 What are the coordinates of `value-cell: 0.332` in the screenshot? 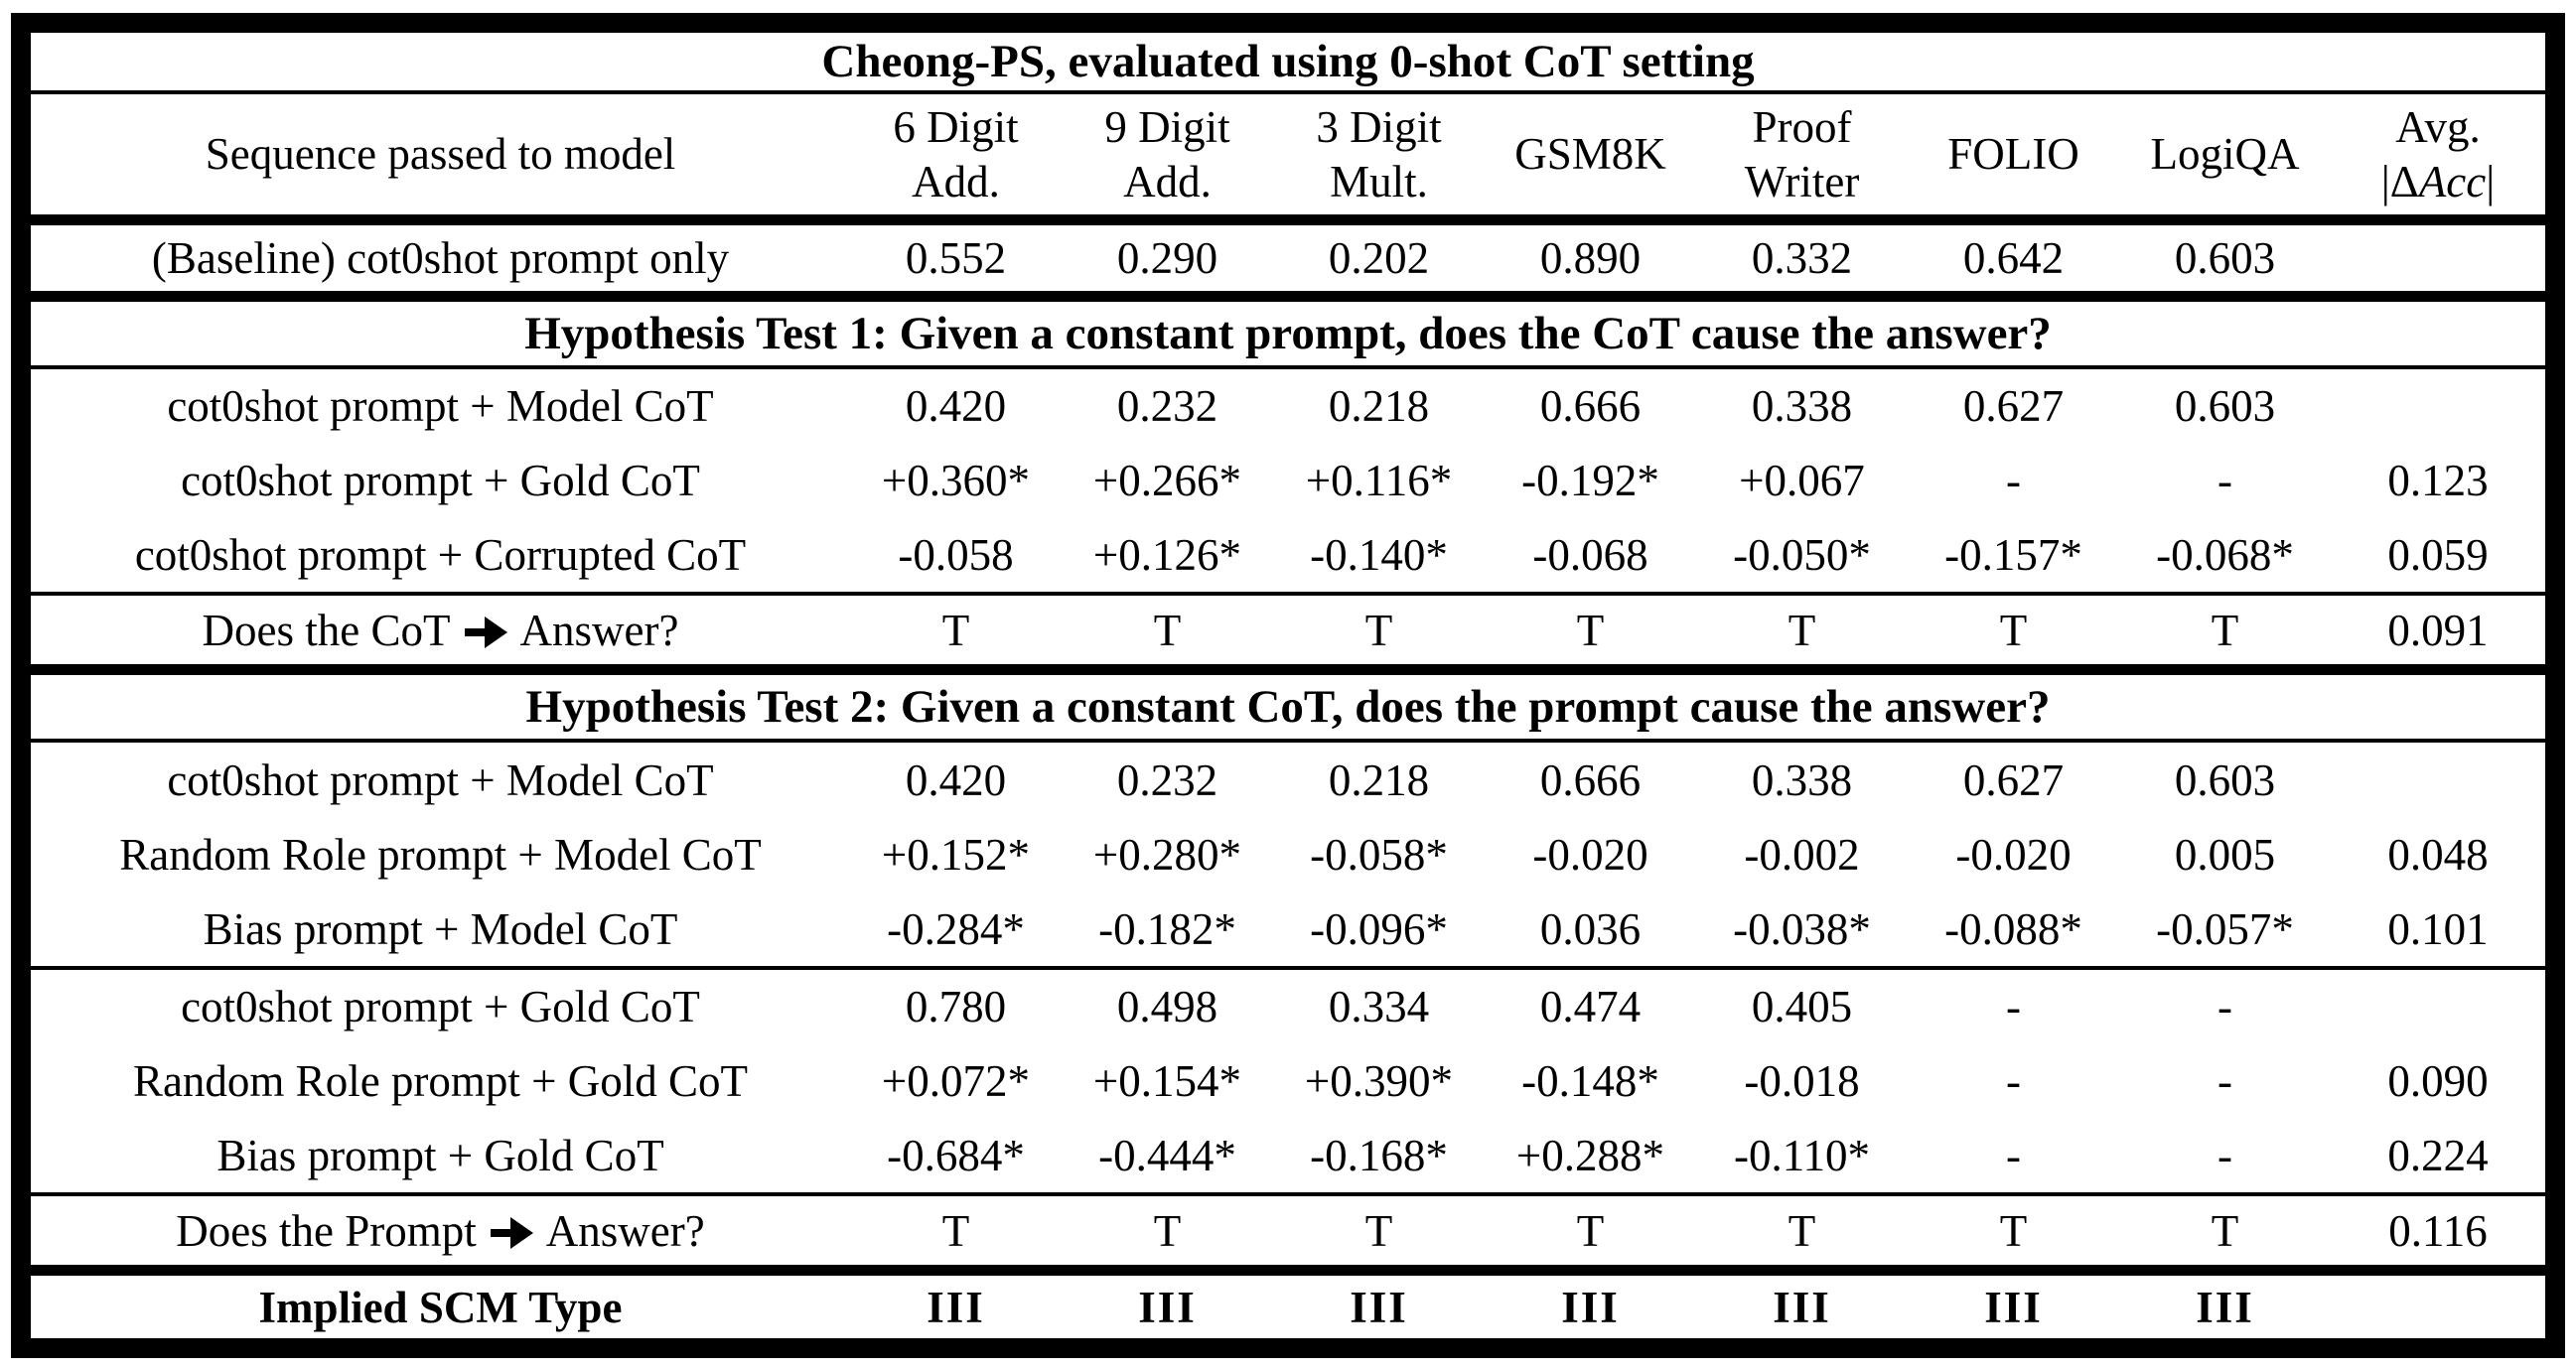 It's located at (1802, 260).